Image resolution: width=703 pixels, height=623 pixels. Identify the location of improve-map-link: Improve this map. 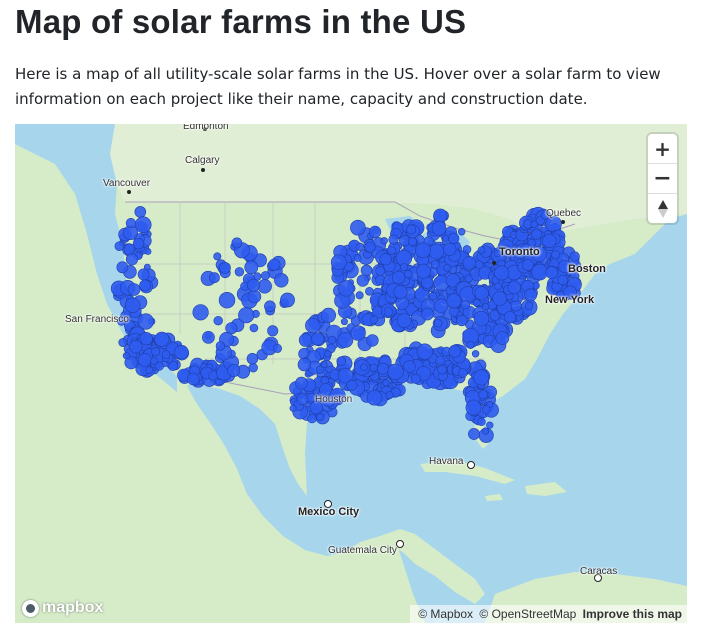
(632, 614).